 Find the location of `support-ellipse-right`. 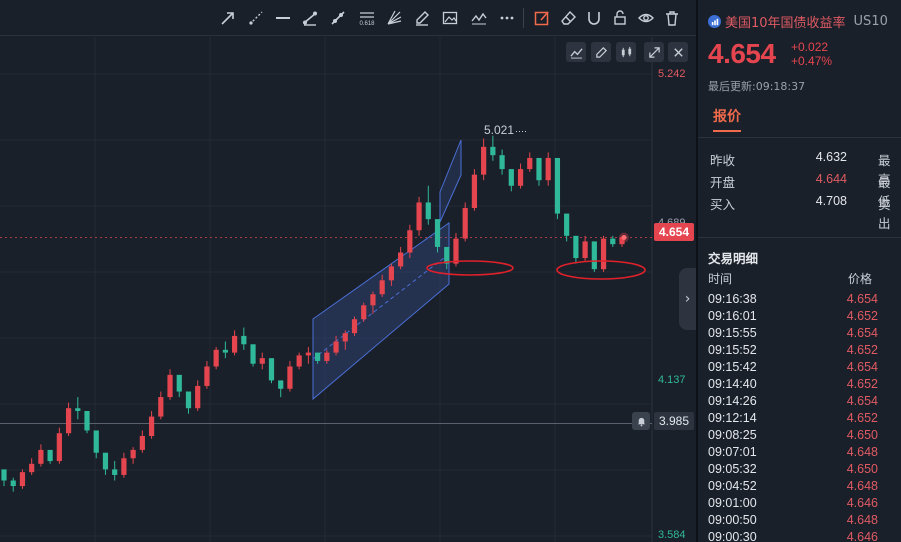

support-ellipse-right is located at coordinates (601, 270).